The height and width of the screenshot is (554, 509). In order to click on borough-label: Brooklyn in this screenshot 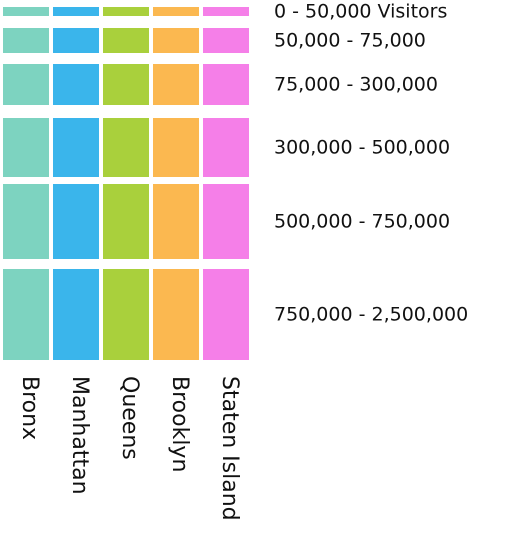, I will do `click(179, 424)`.